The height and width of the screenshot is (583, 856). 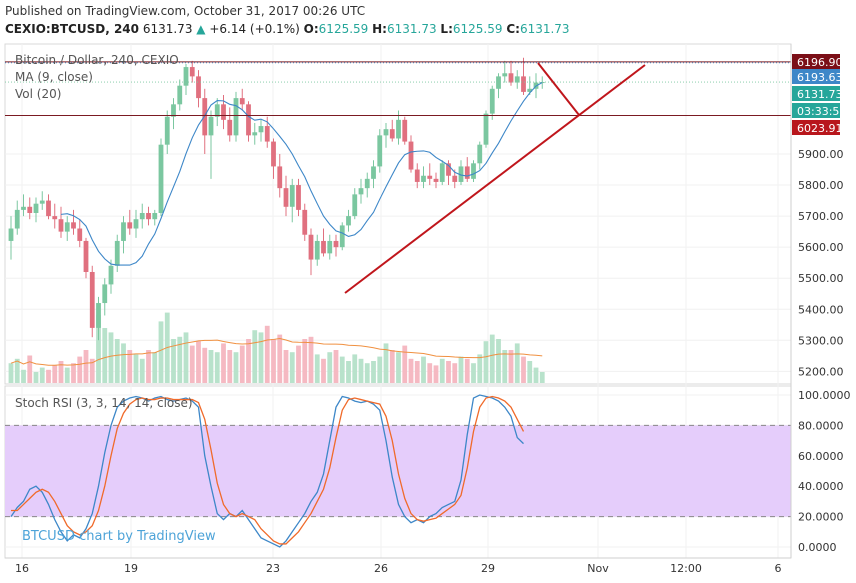 What do you see at coordinates (558, 89) in the screenshot?
I see `descending-trendline` at bounding box center [558, 89].